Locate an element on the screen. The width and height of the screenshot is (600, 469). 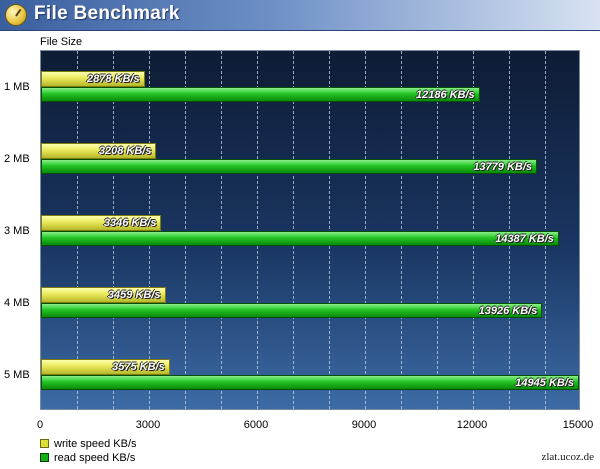
legend-item-write: write speed KB/s is located at coordinates (88, 444).